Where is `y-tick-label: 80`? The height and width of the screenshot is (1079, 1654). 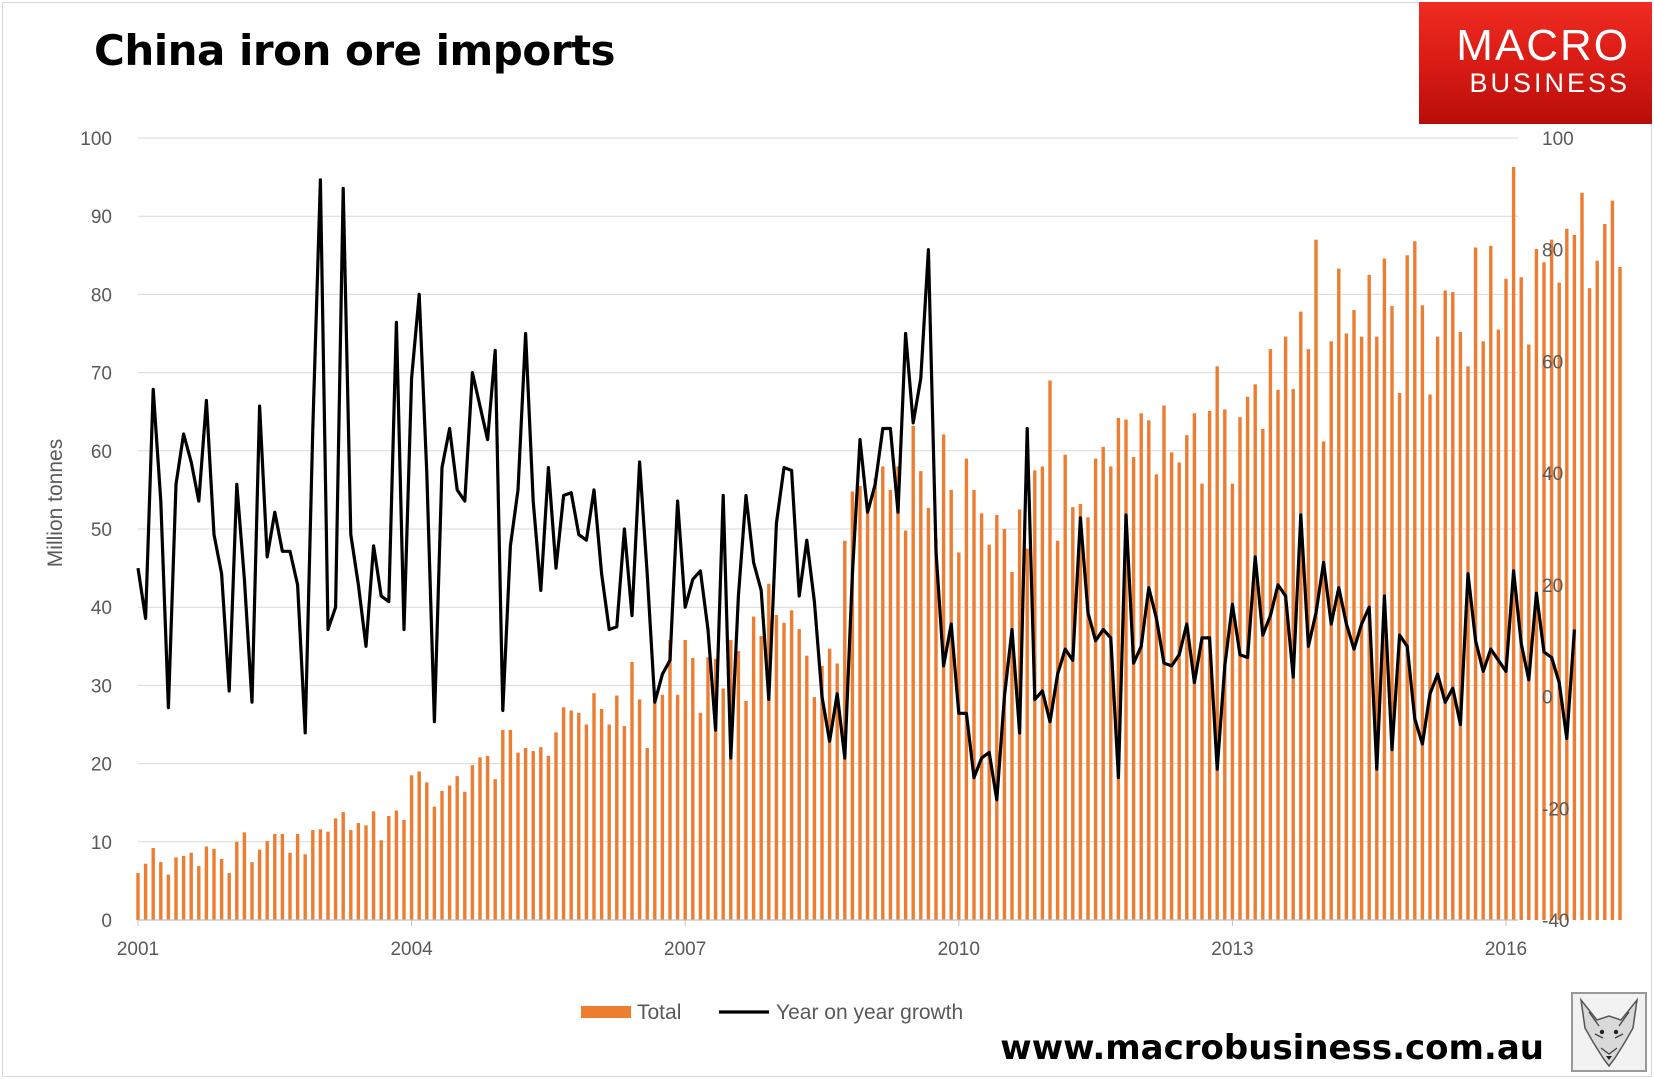
y-tick-label: 80 is located at coordinates (101, 295).